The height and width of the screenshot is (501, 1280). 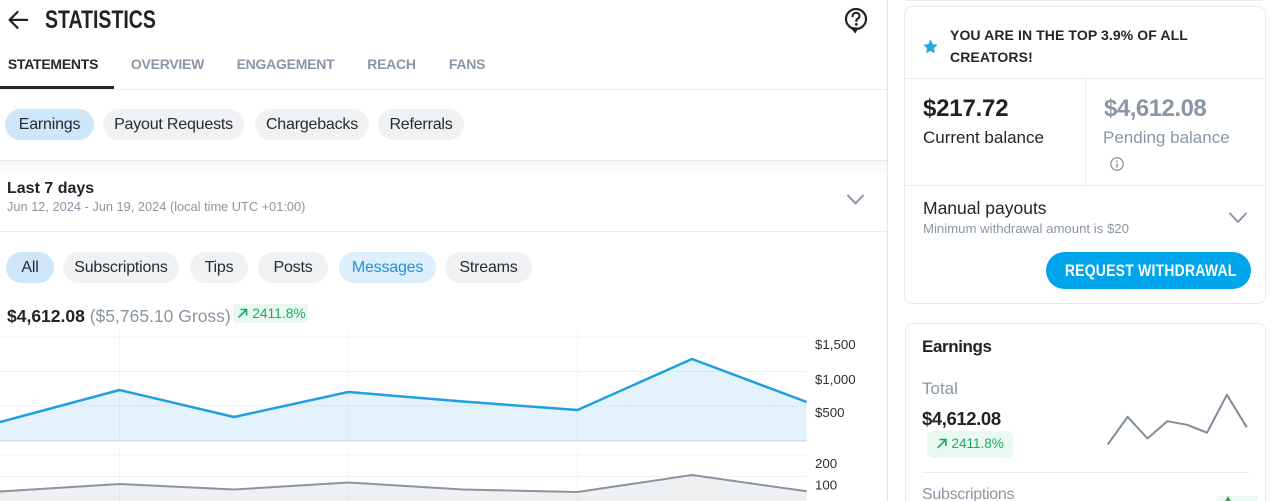 What do you see at coordinates (826, 485) in the screenshot?
I see `svg-text: 100` at bounding box center [826, 485].